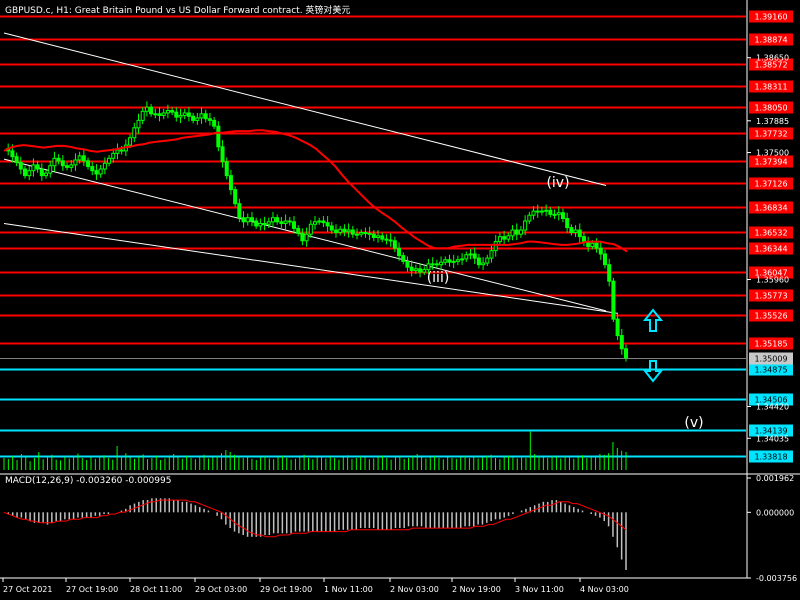  Describe the element at coordinates (348, 589) in the screenshot. I see `time-tick-label: 1 Nov 11:00` at that location.